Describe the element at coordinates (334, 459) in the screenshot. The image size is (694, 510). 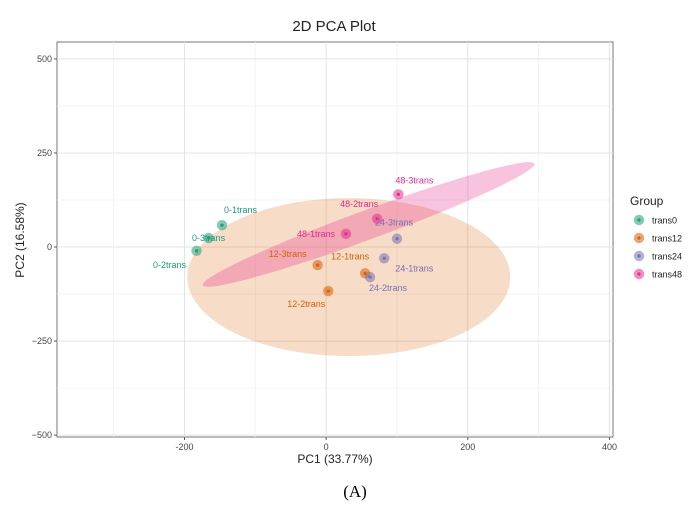
I see `x-axis-label: PC1 (33.77%)` at that location.